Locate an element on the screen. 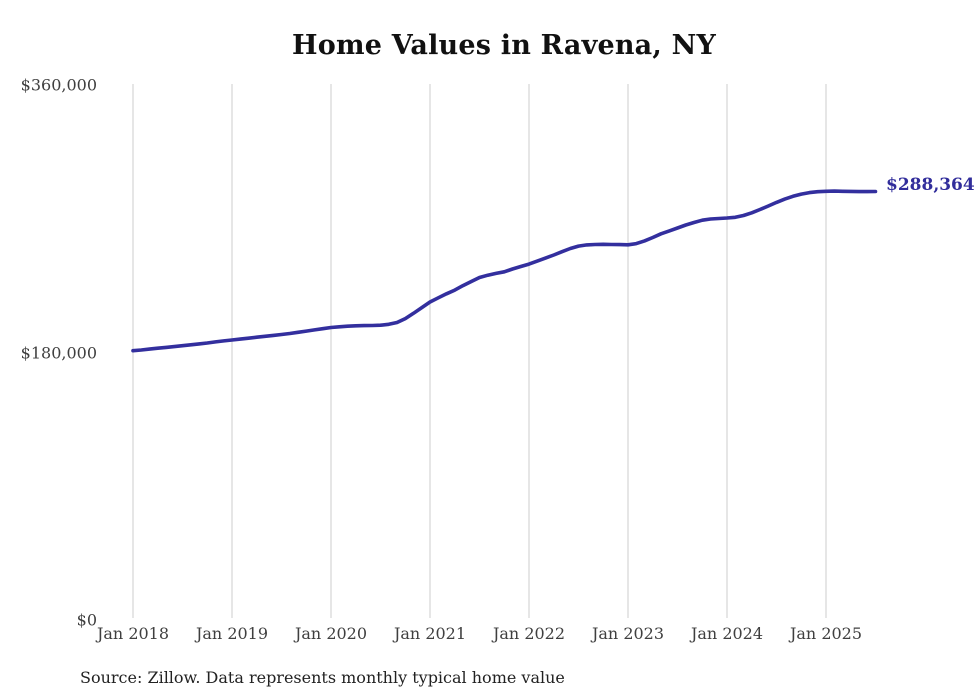  y-tick-label-360000: $360,000 is located at coordinates (58, 85).